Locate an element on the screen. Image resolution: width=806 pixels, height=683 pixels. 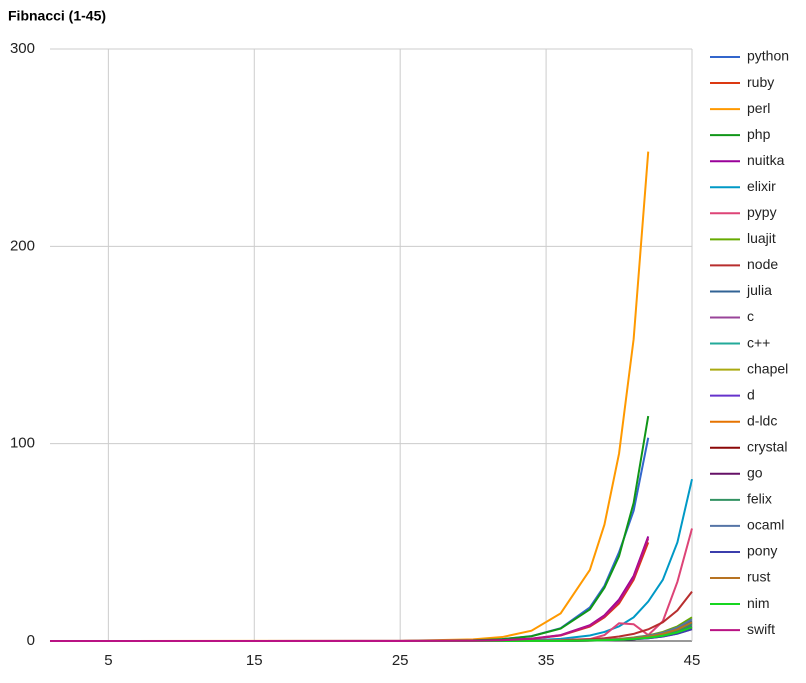
legend-label: python is located at coordinates (768, 56).